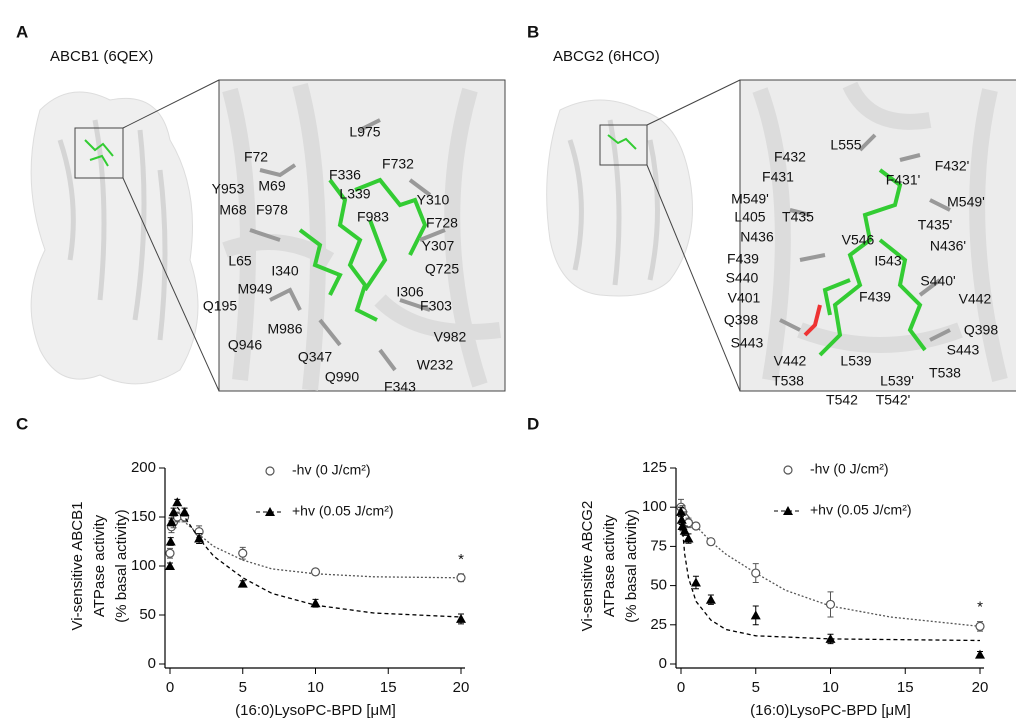 The width and height of the screenshot is (1016, 721). Describe the element at coordinates (354, 194) in the screenshot. I see `residue-label: L339` at that location.